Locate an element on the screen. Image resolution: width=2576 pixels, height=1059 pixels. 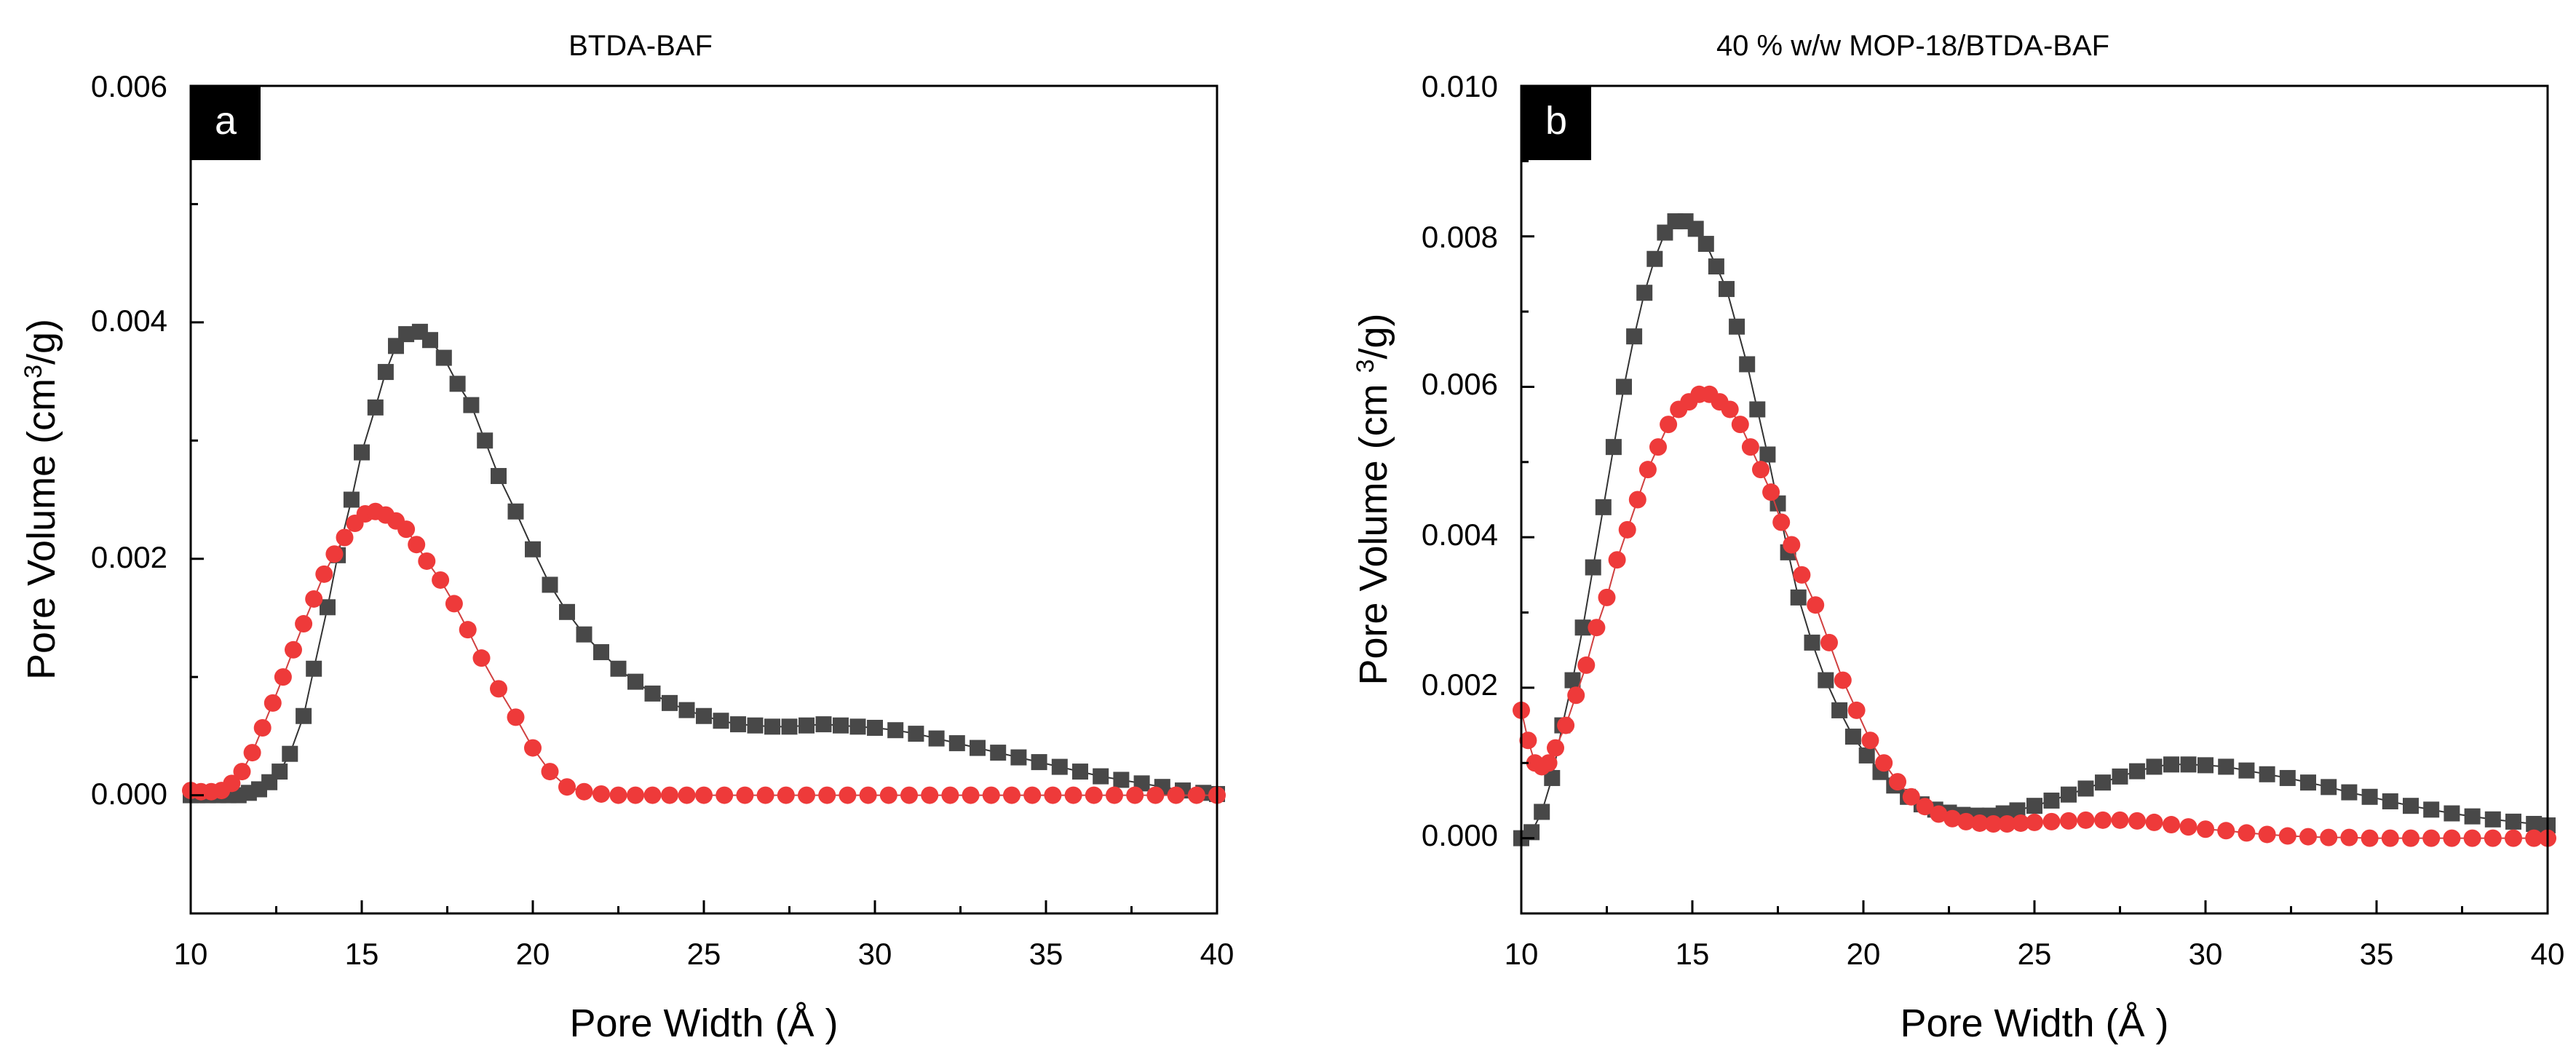
chart-a-ylabel-post: /g) is located at coordinates (41, 342).